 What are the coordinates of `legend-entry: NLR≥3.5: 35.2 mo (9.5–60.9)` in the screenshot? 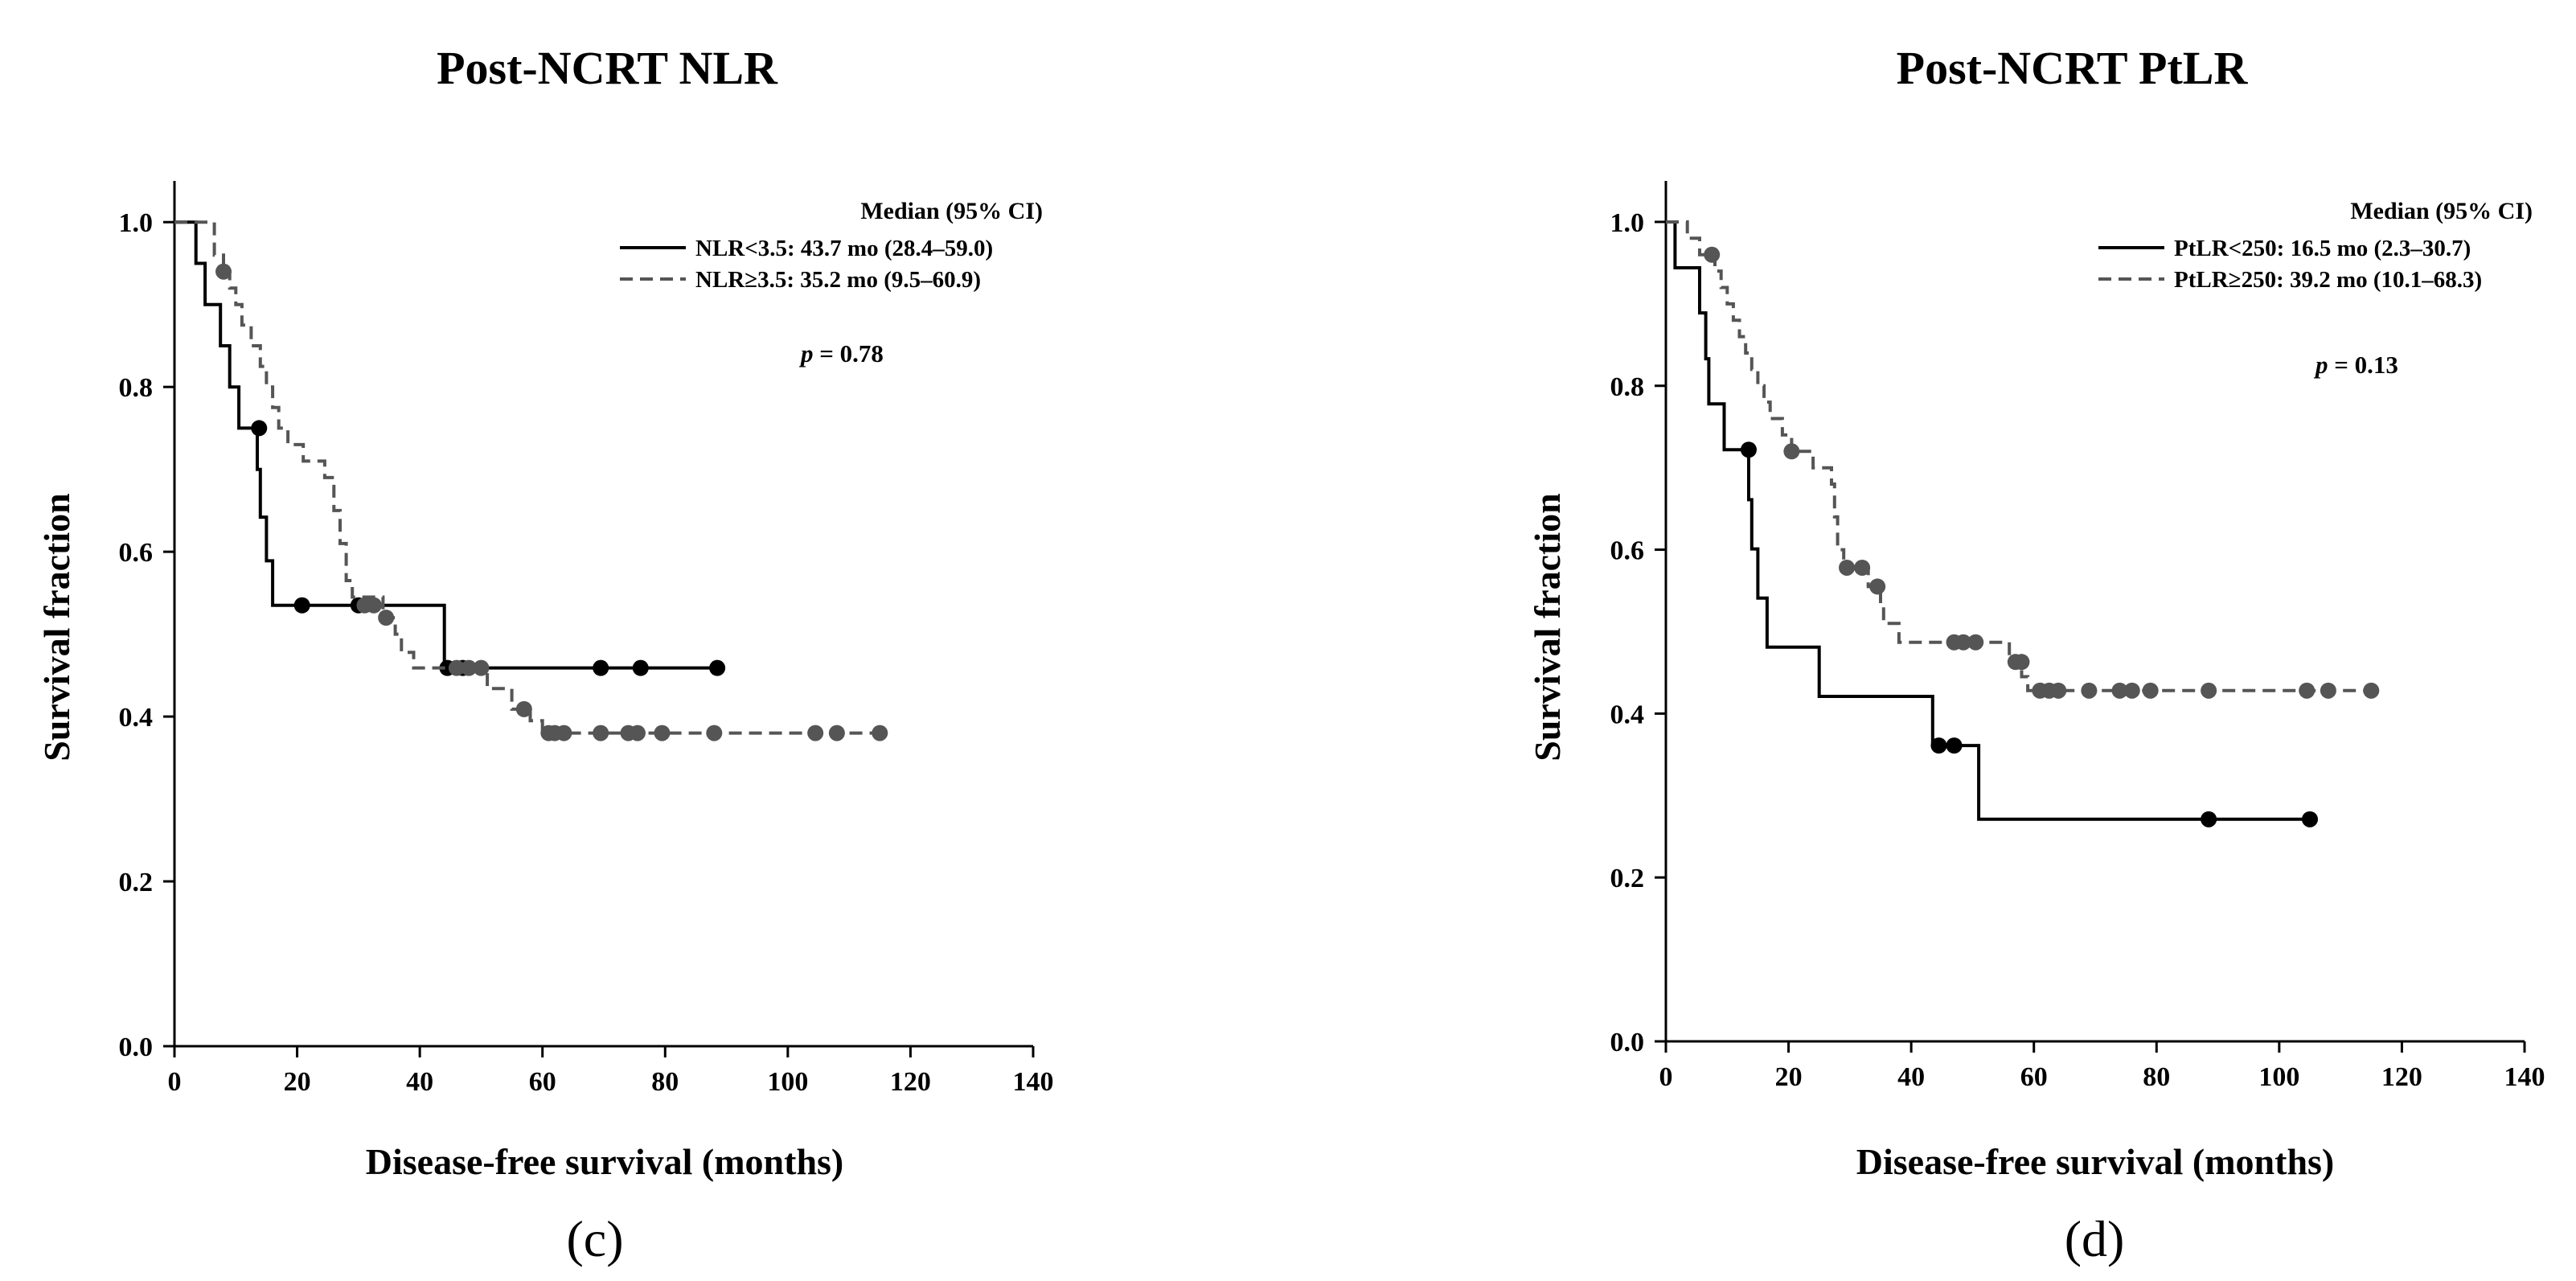 It's located at (838, 280).